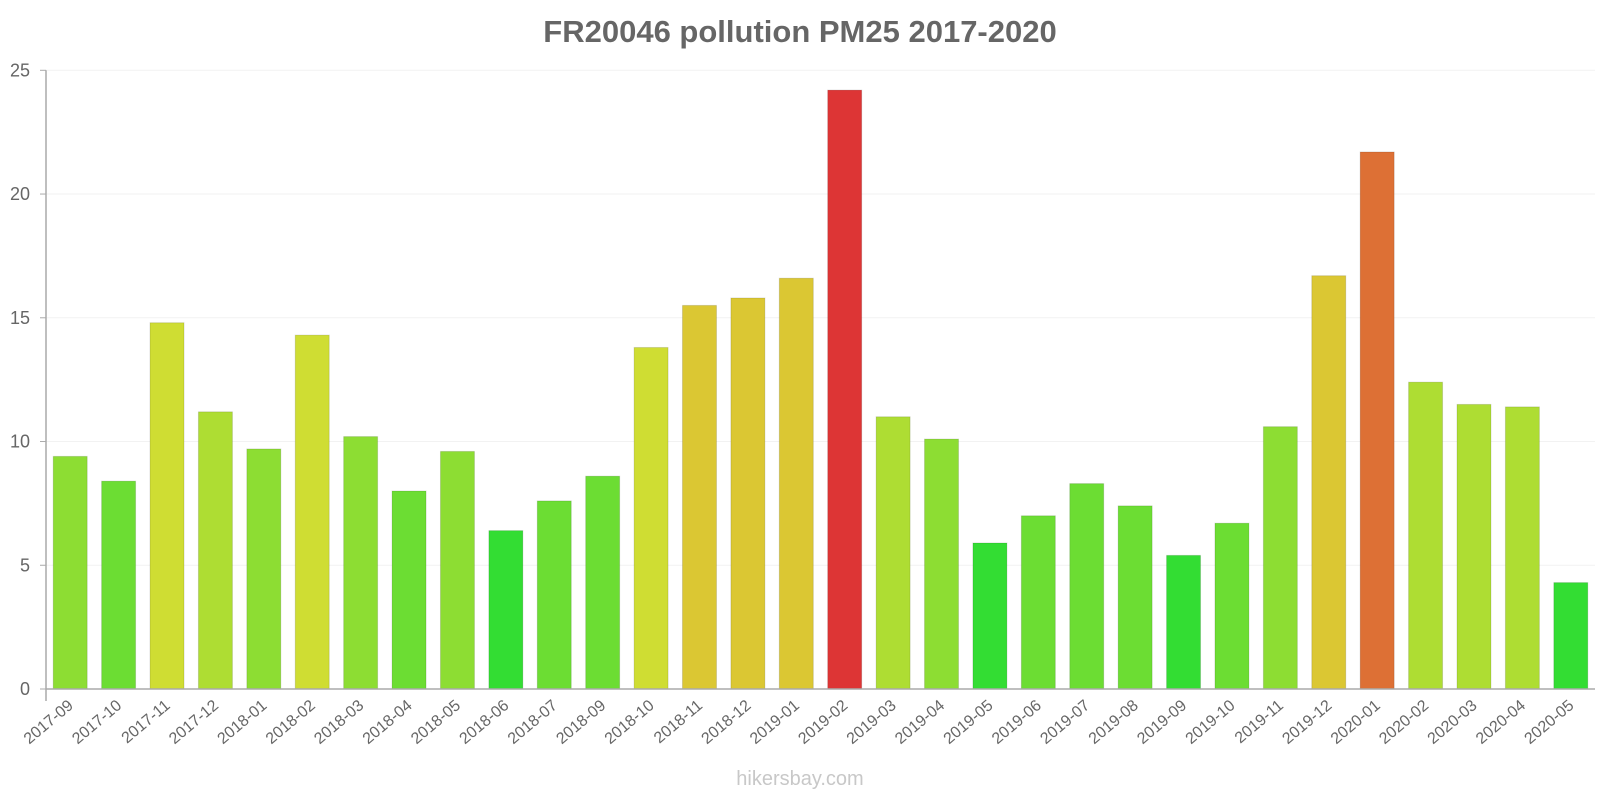 The width and height of the screenshot is (1600, 800). What do you see at coordinates (775, 722) in the screenshot?
I see `x-tick-label: 2019-01` at bounding box center [775, 722].